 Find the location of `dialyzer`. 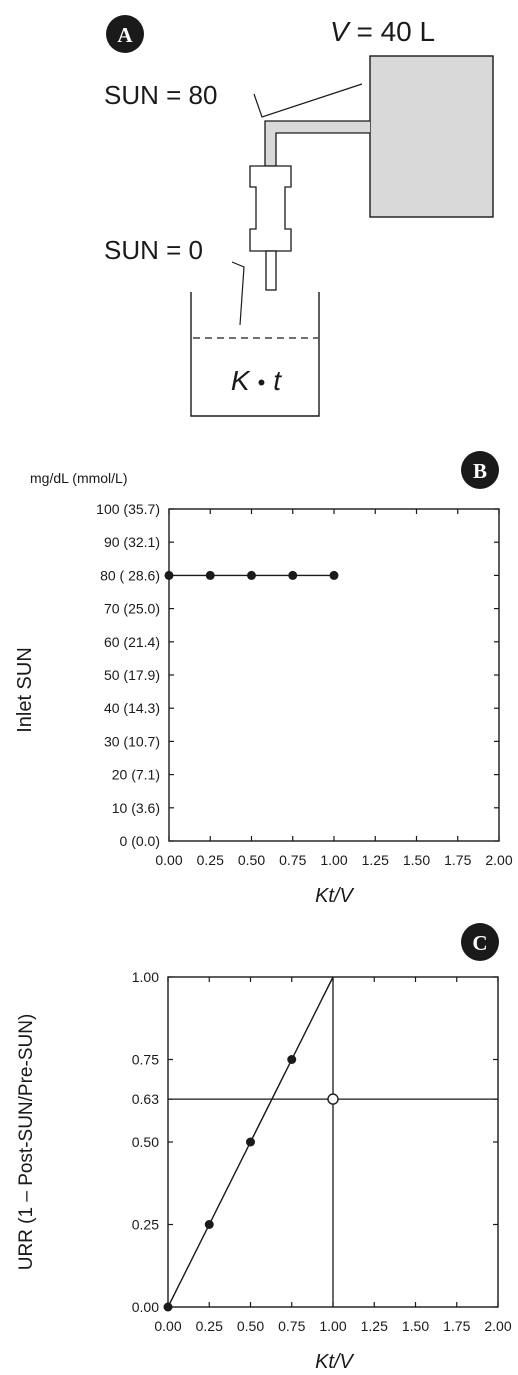

dialyzer is located at coordinates (270, 208).